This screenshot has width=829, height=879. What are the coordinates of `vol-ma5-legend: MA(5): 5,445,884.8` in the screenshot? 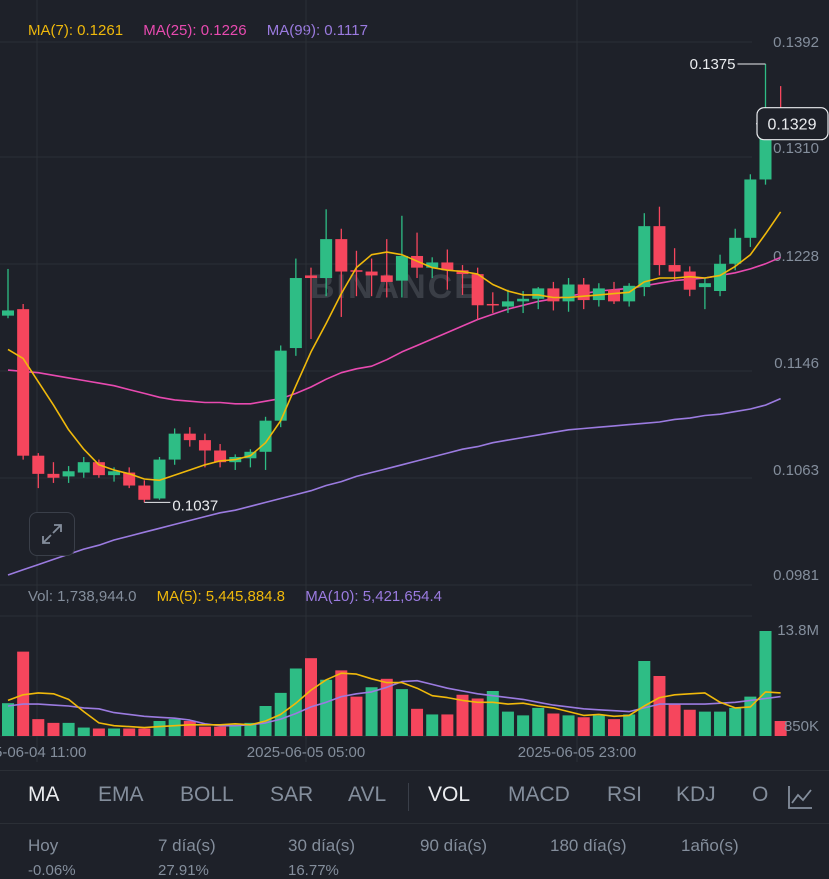 It's located at (221, 596).